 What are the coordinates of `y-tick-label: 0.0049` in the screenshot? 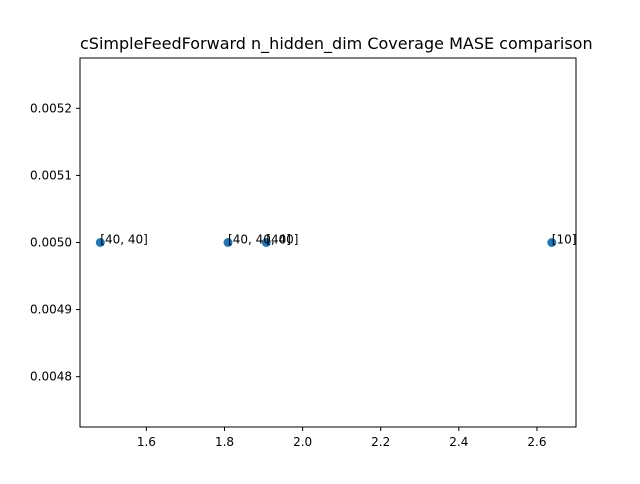 It's located at (51, 310).